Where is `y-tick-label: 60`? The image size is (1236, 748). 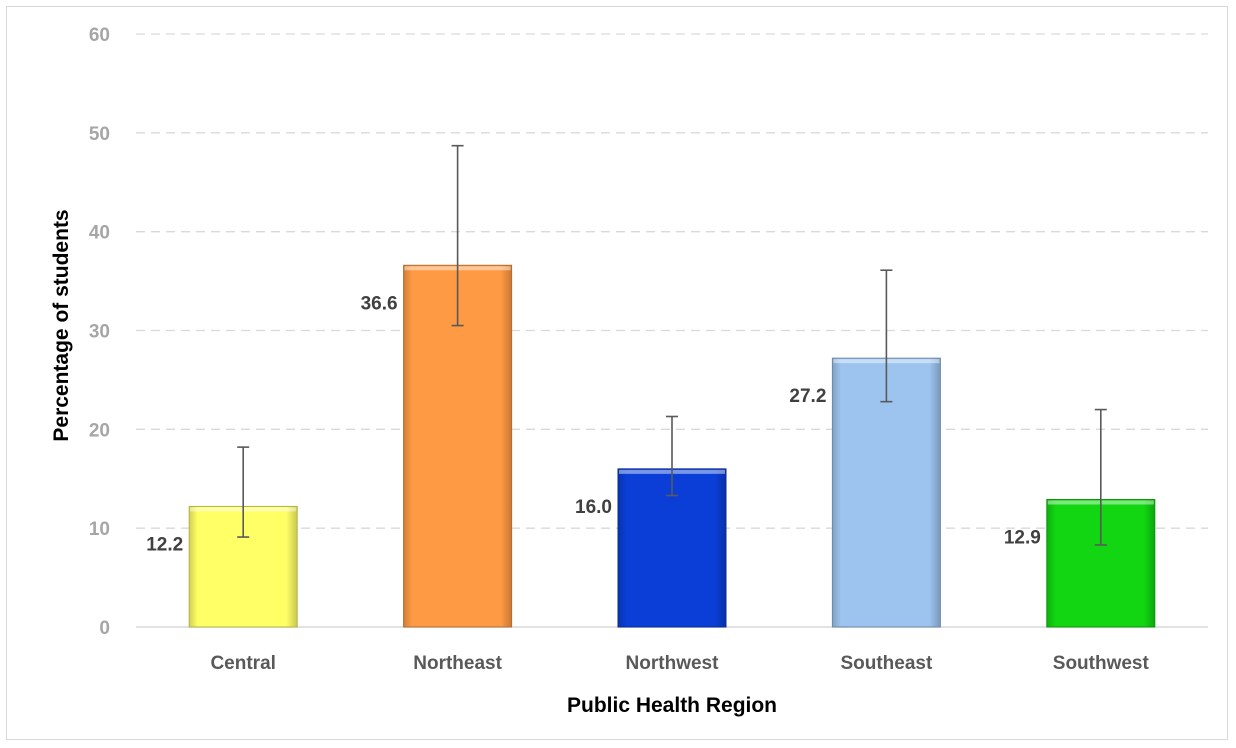
y-tick-label: 60 is located at coordinates (99, 35).